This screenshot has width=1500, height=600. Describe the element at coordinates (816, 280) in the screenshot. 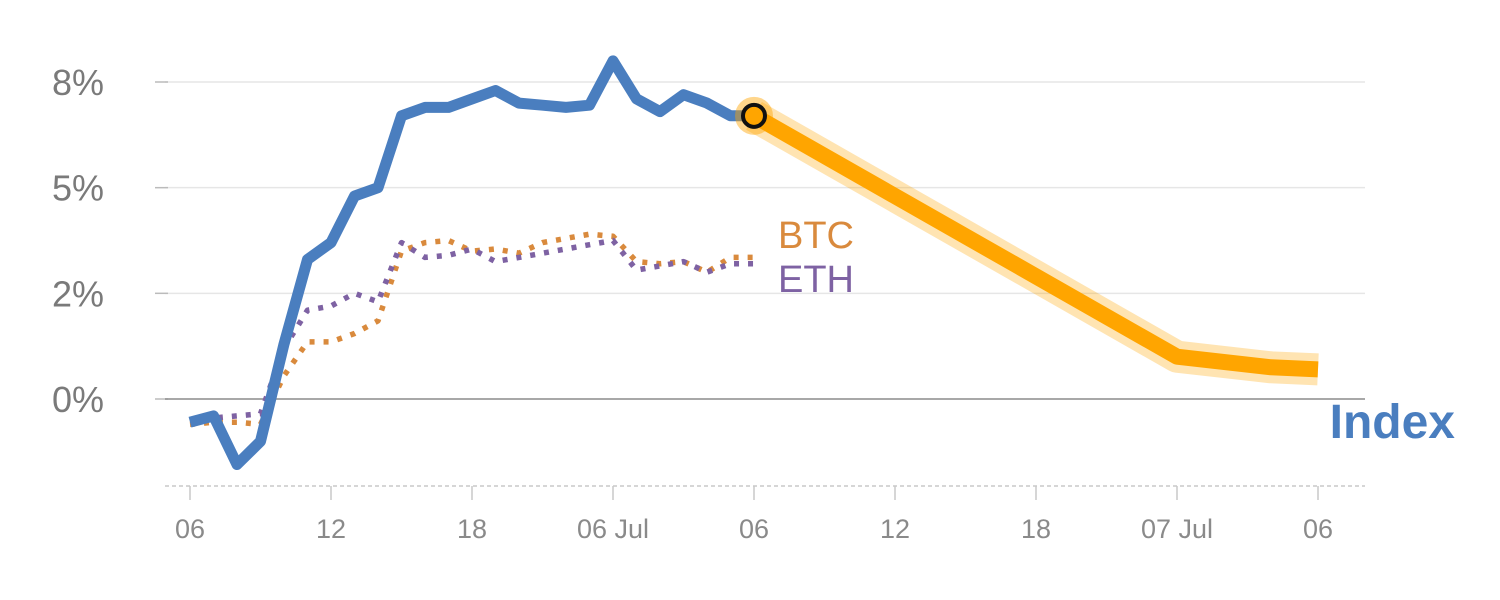

I see `eth-series-label: ETH` at that location.